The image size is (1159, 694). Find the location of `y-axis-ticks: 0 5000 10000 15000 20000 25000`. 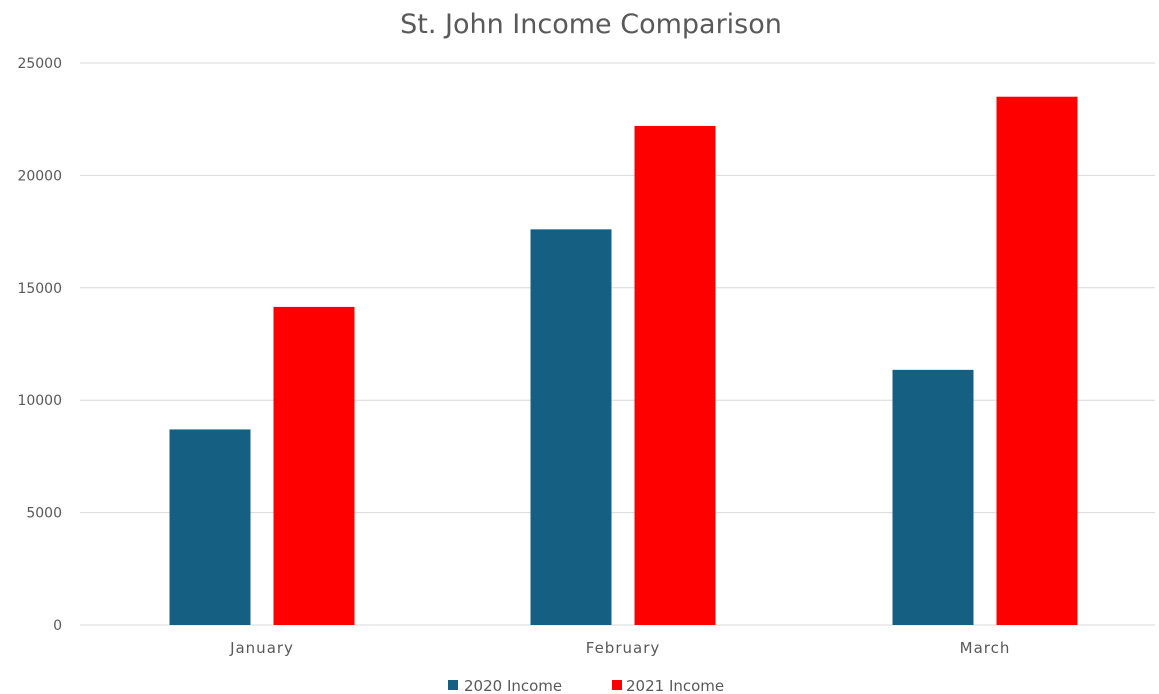

y-axis-ticks: 0 5000 10000 15000 20000 25000 is located at coordinates (39, 345).